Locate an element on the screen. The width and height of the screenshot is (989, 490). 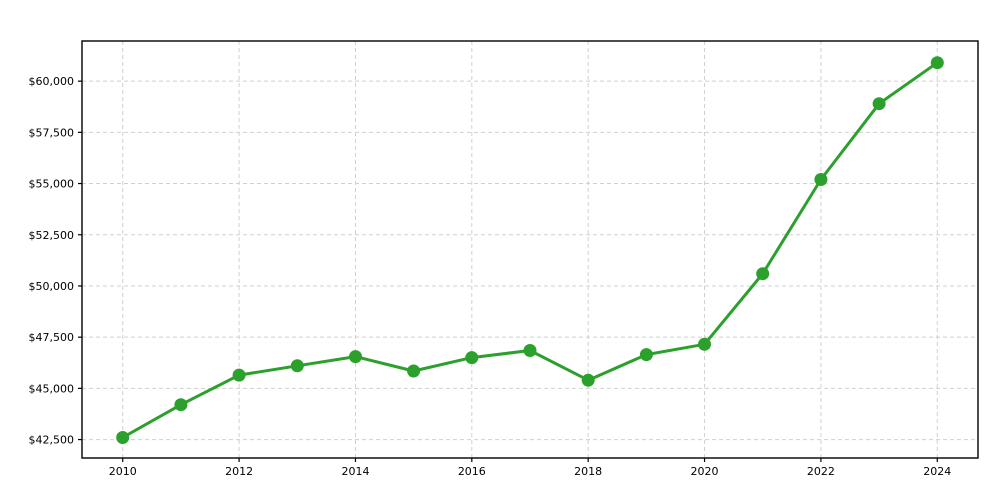
x-tick-label: 2016 is located at coordinates (472, 471).